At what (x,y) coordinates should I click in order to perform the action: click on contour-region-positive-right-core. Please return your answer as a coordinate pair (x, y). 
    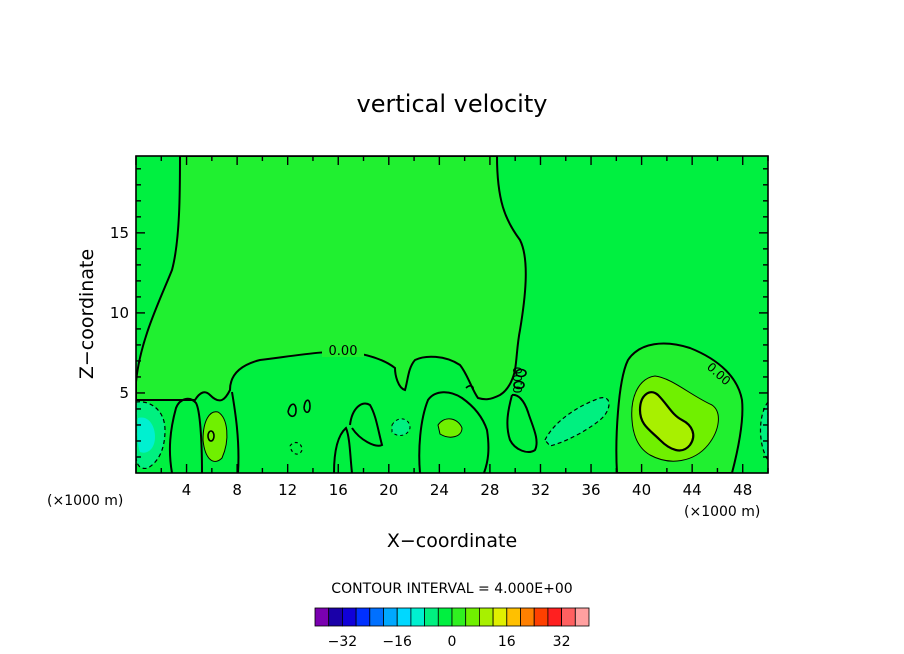
    Looking at the image, I should click on (666, 421).